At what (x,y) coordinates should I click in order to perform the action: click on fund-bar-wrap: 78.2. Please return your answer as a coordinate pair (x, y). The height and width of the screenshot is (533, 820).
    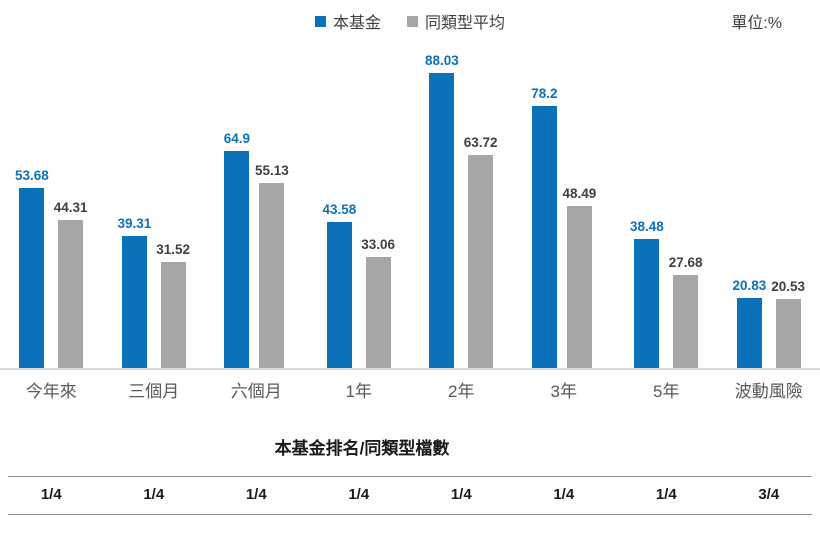
    Looking at the image, I should click on (544, 227).